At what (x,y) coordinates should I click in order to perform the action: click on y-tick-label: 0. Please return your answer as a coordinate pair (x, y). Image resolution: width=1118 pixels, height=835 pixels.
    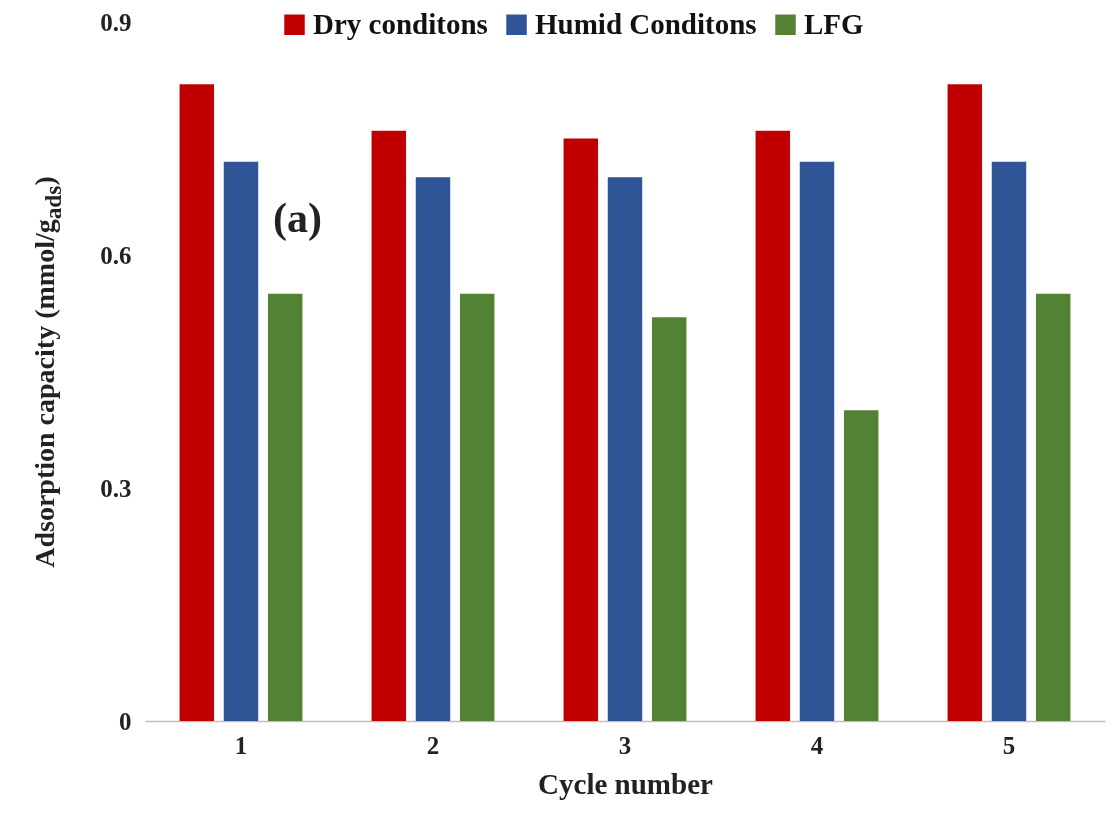
    Looking at the image, I should click on (125, 721).